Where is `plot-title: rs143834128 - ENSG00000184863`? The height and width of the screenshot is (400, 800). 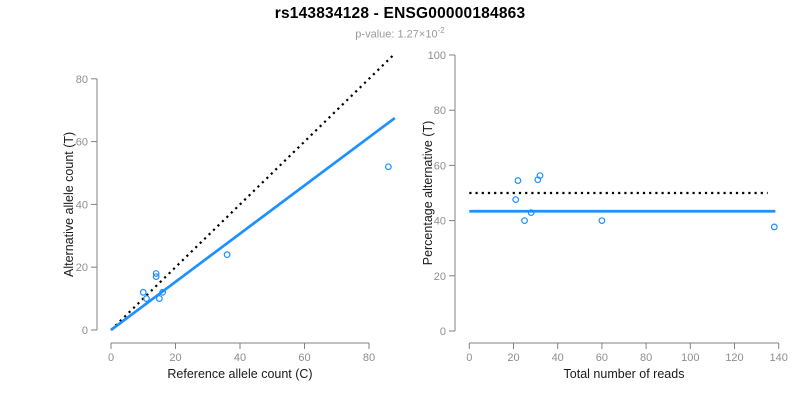
plot-title: rs143834128 - ENSG00000184863 is located at coordinates (400, 13).